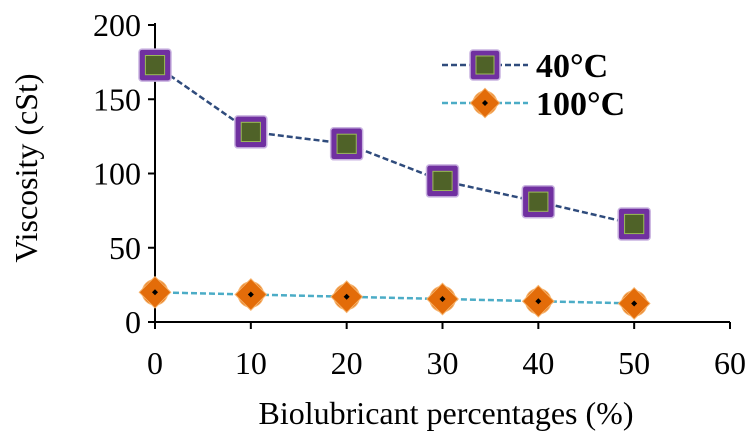 The height and width of the screenshot is (436, 754). I want to click on y-tick-label: 200, so click(117, 25).